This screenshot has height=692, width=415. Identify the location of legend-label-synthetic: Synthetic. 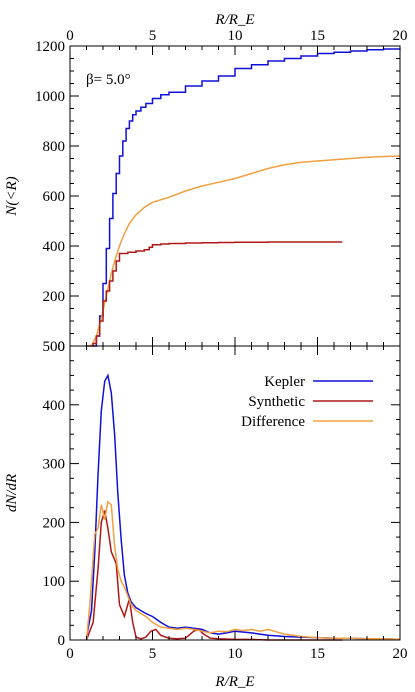
(276, 402).